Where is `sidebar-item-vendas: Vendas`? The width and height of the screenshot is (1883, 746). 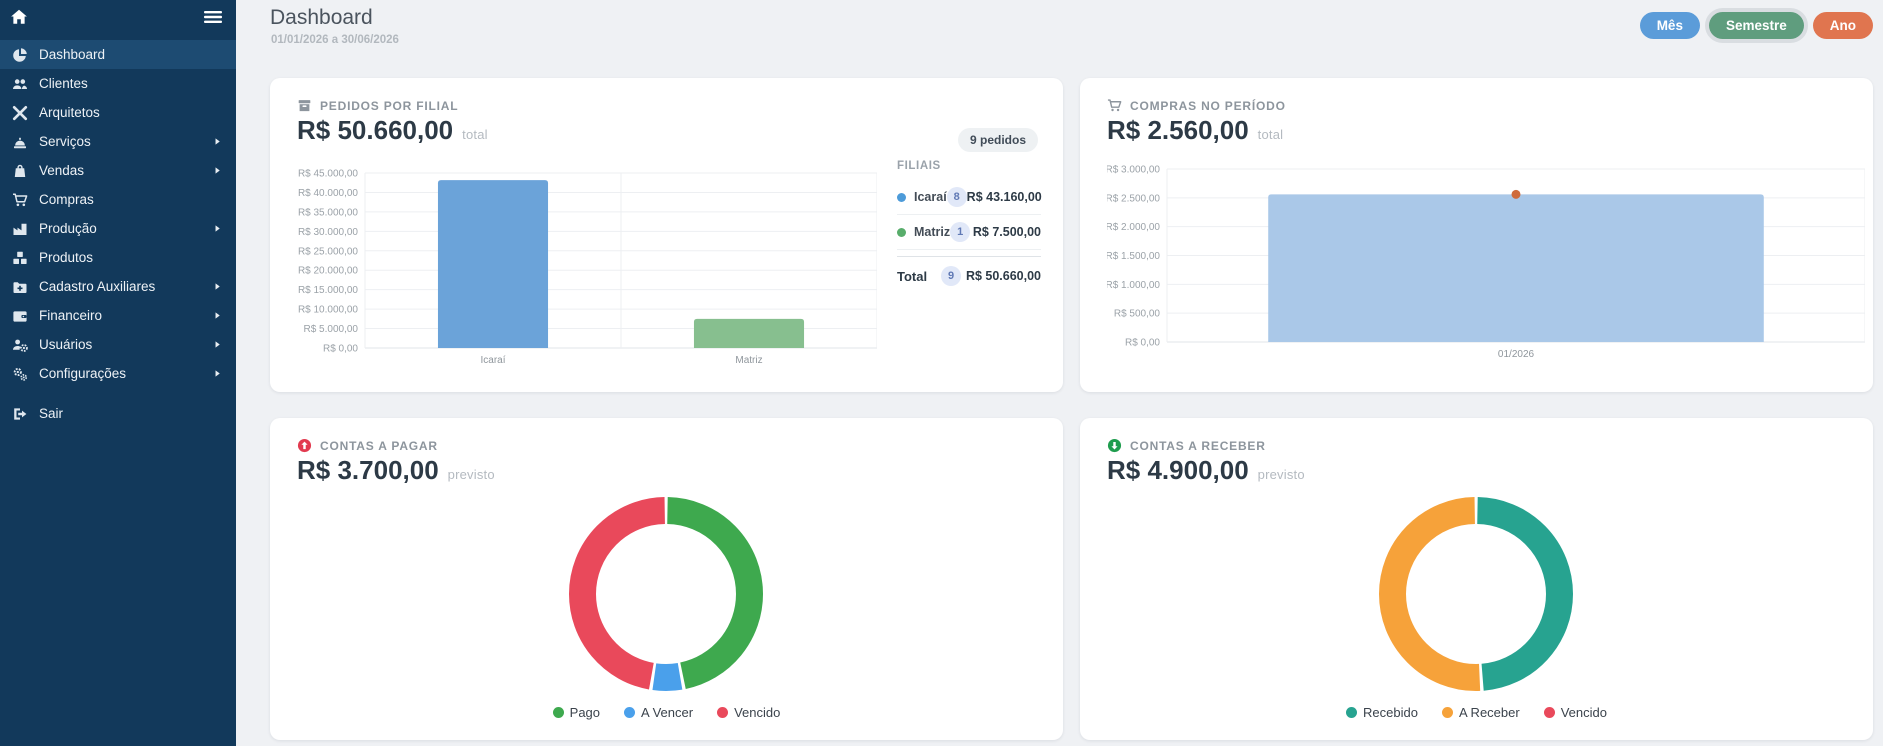 sidebar-item-vendas: Vendas is located at coordinates (118, 170).